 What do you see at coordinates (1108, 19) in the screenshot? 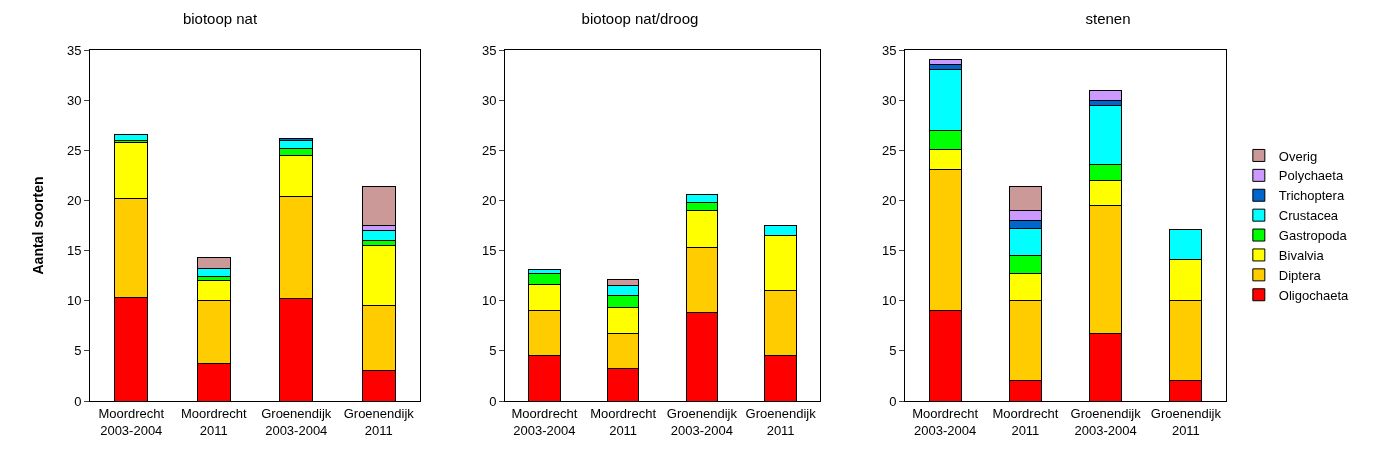
I see `chart-title: stenen` at bounding box center [1108, 19].